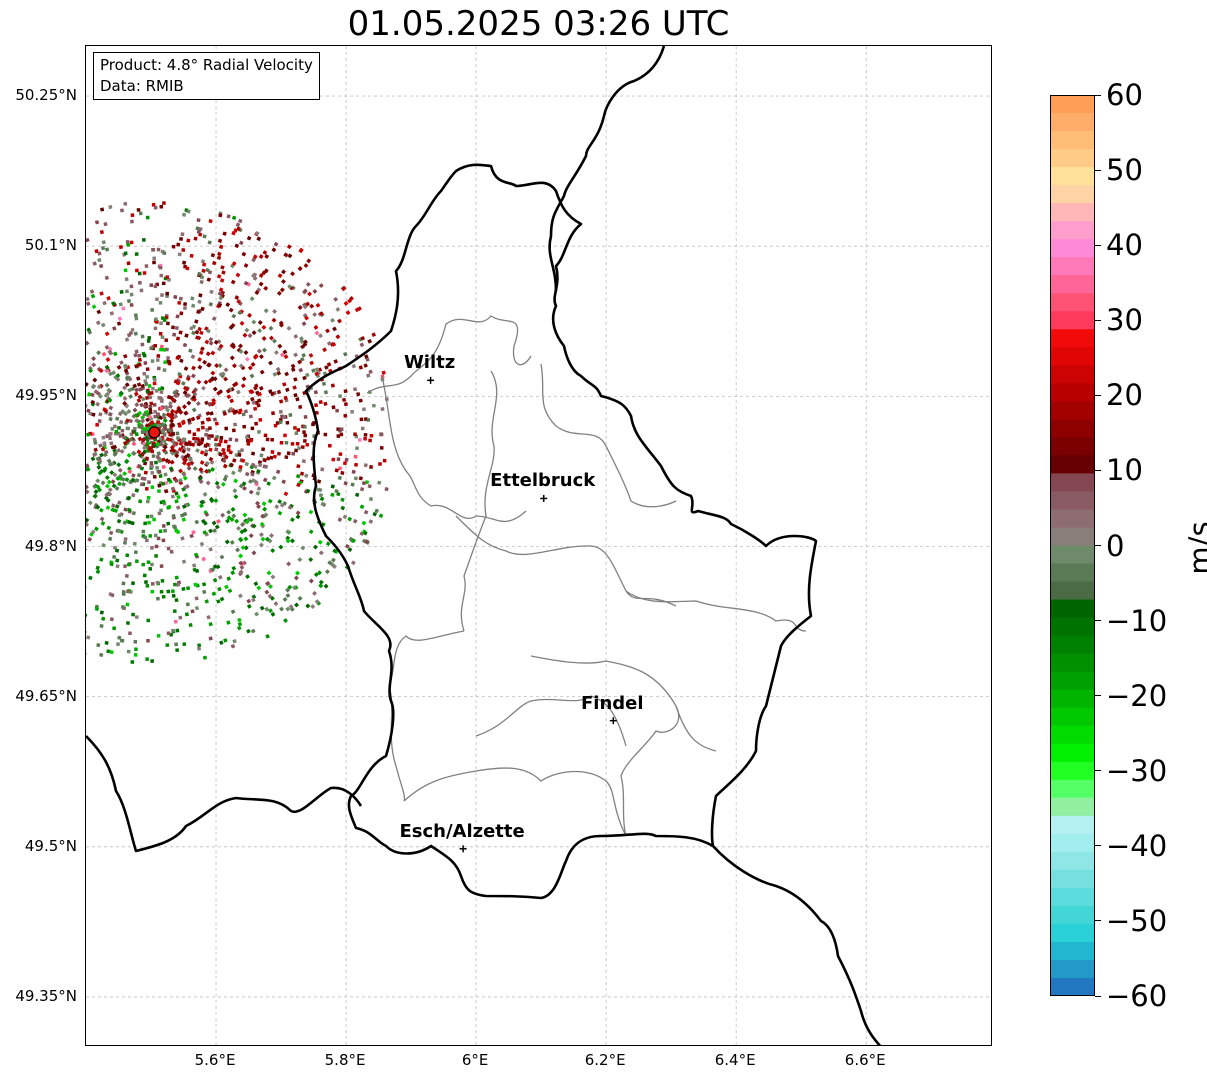  Describe the element at coordinates (142, 86) in the screenshot. I see `data-source-label: Data: RMIB` at that location.